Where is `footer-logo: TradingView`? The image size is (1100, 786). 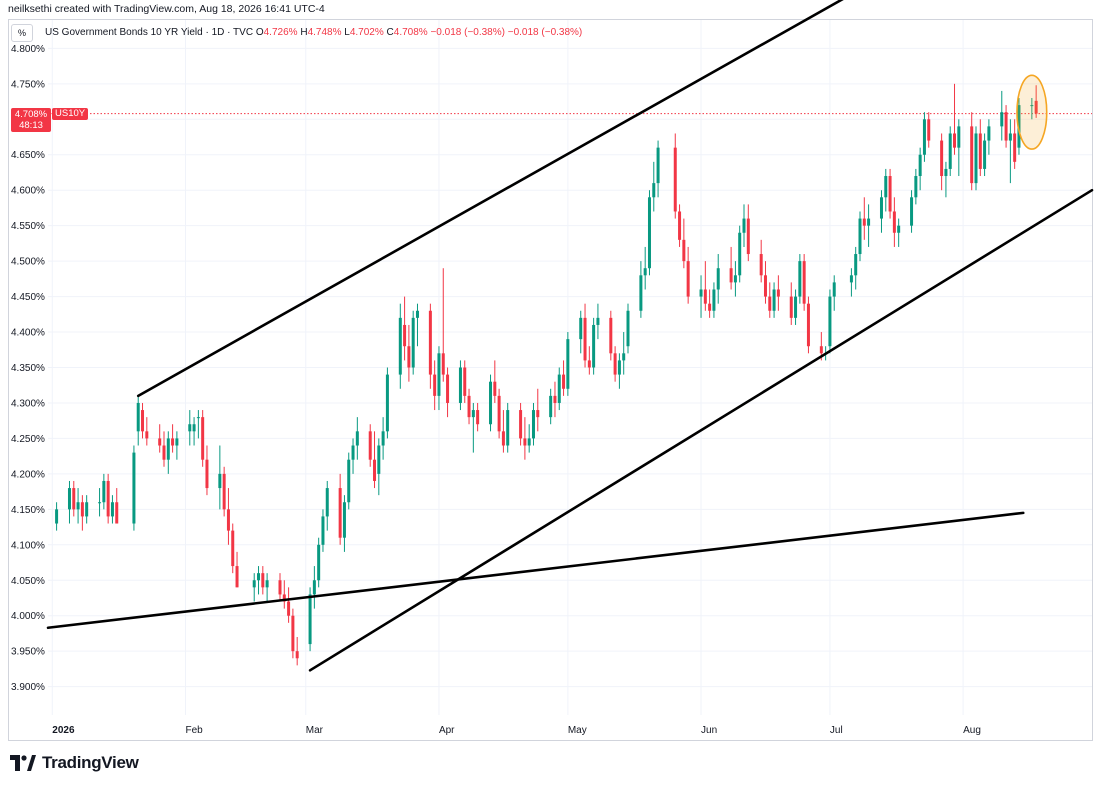
footer-logo: TradingView is located at coordinates (74, 763).